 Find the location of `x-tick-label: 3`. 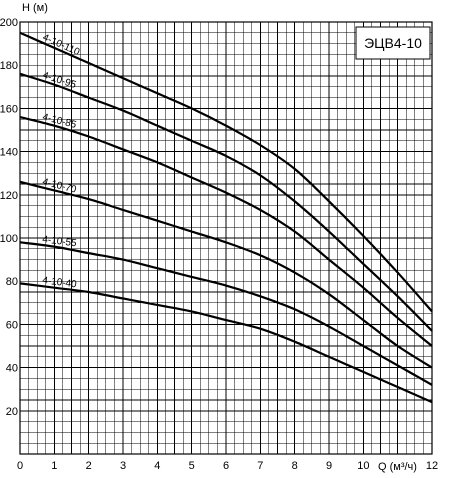

x-tick-label: 3 is located at coordinates (123, 466).